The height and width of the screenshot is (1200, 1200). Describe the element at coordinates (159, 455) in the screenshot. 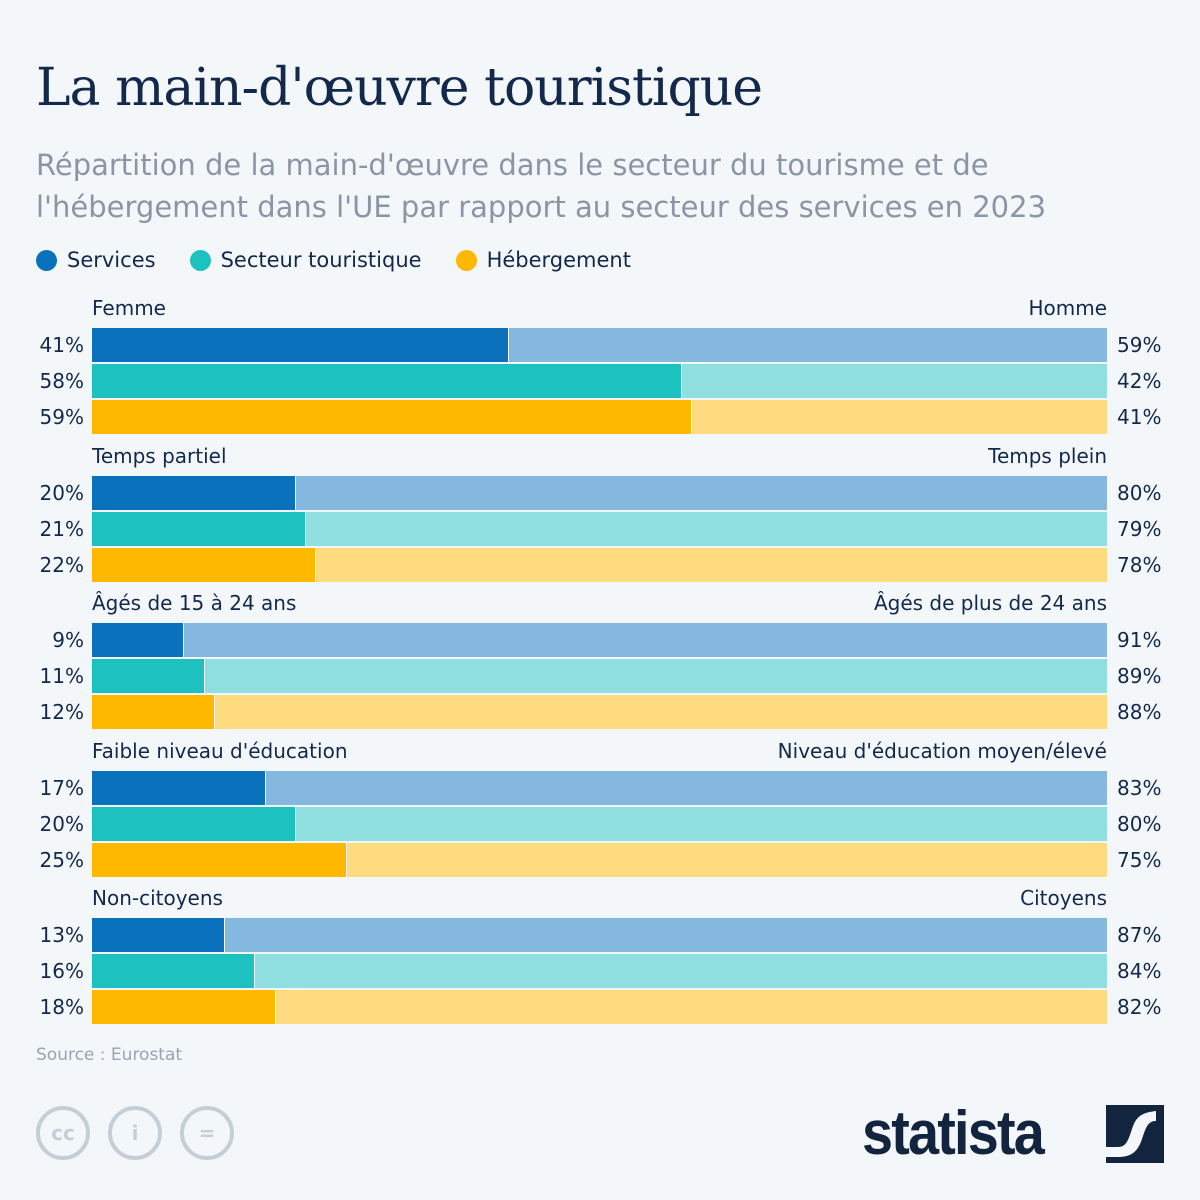

I see `group-left-label: Temps partiel` at that location.